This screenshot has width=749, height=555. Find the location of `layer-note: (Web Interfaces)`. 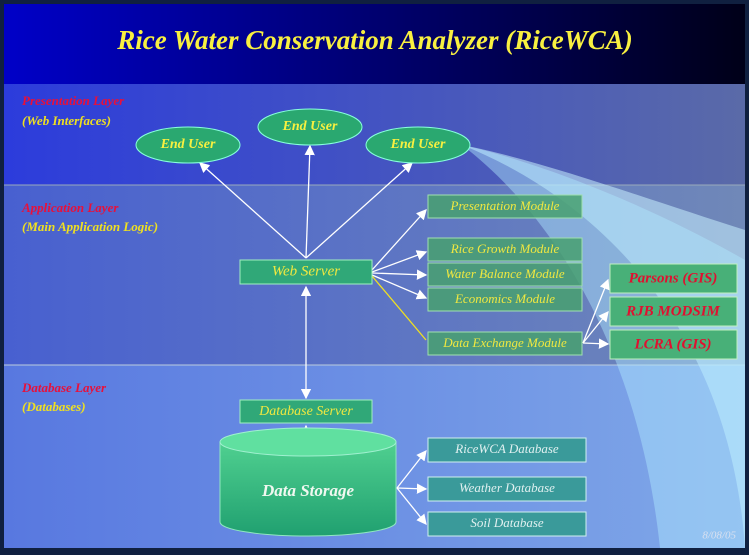

layer-note: (Web Interfaces) is located at coordinates (66, 120).